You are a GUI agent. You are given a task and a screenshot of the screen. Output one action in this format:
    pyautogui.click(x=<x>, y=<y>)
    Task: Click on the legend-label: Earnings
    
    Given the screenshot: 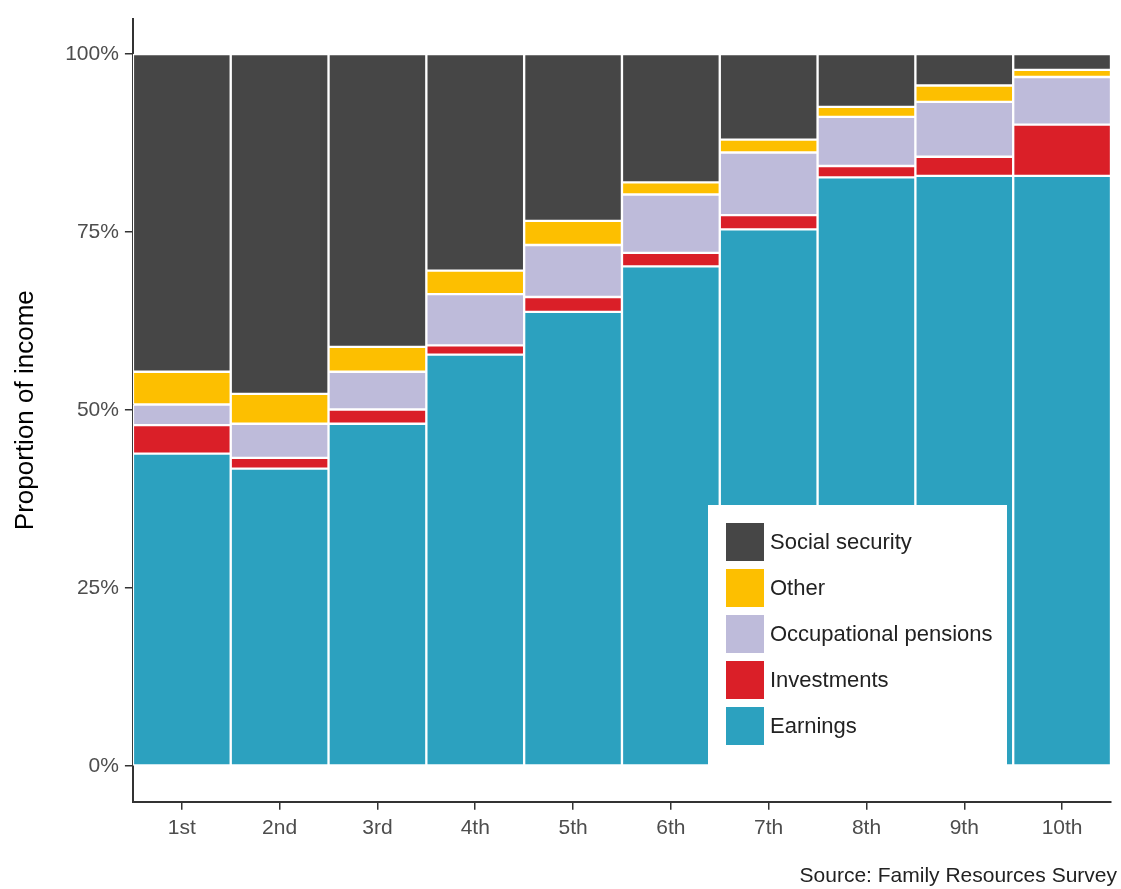 What is the action you would take?
    pyautogui.click(x=813, y=726)
    